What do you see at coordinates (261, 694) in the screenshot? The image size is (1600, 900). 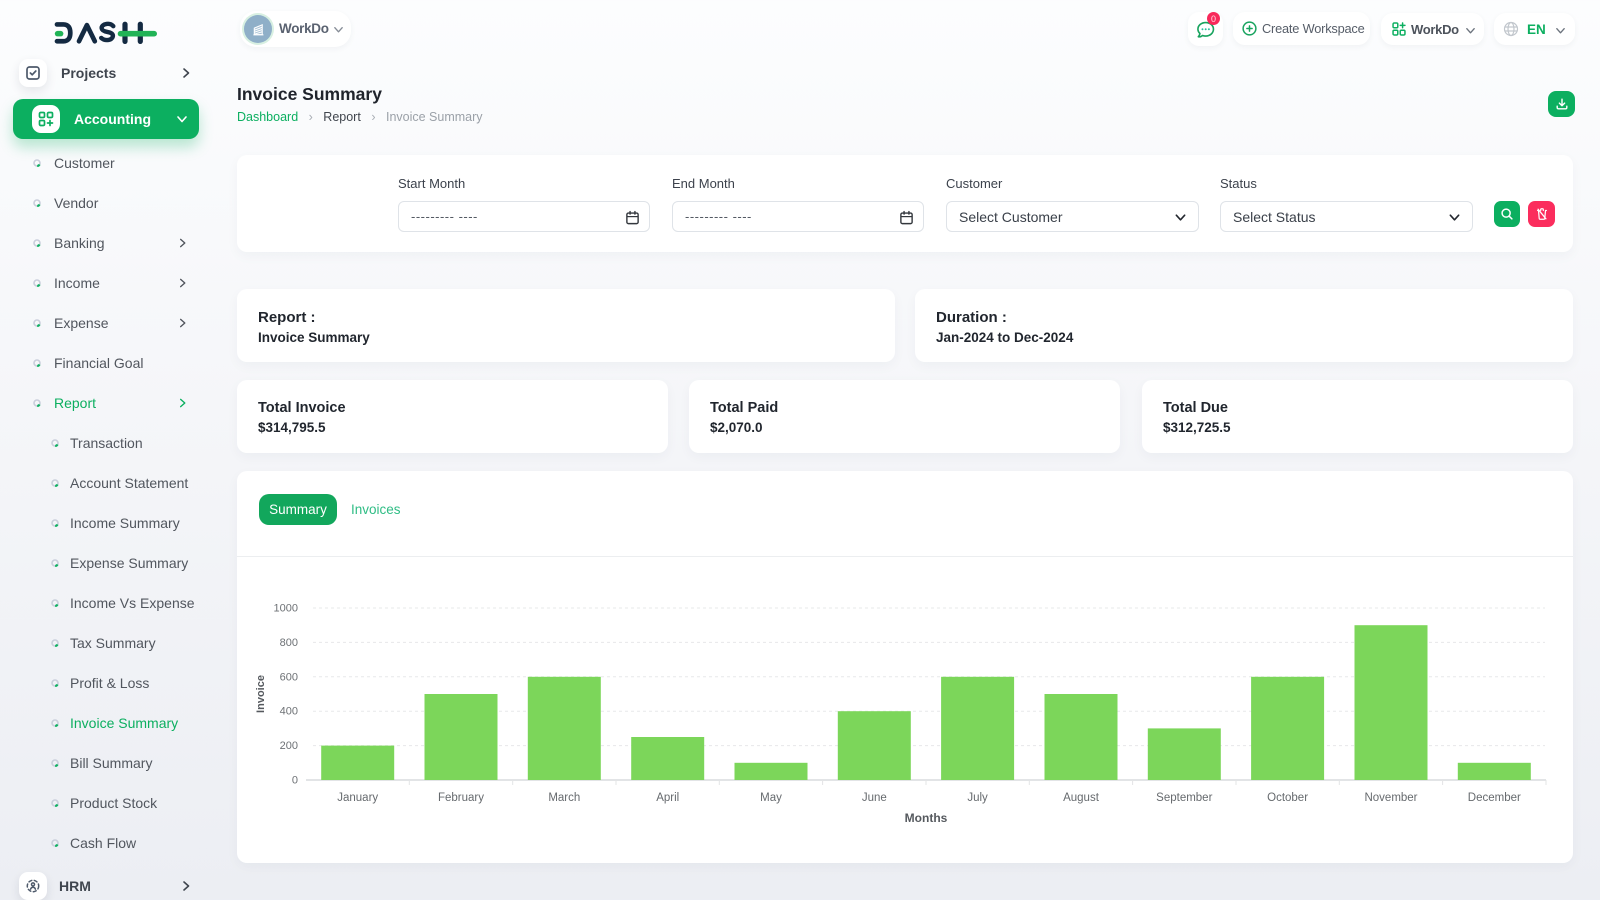 I see `svg-text: Invoice` at bounding box center [261, 694].